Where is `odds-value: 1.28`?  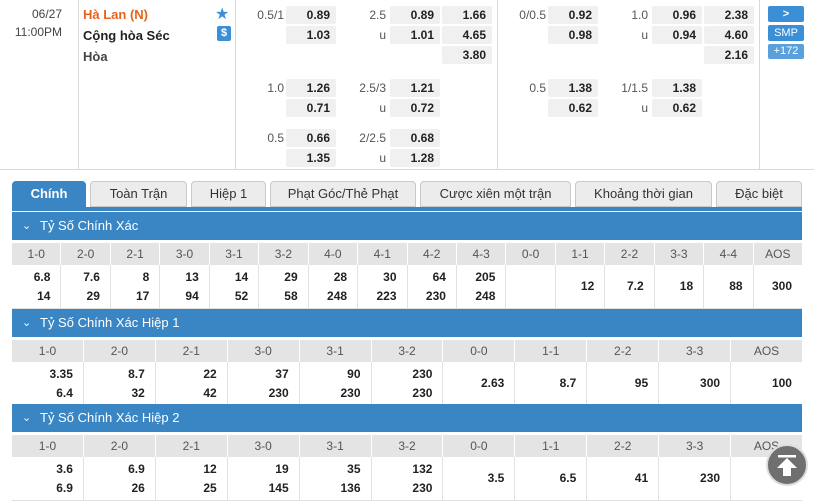
odds-value: 1.28 is located at coordinates (415, 158).